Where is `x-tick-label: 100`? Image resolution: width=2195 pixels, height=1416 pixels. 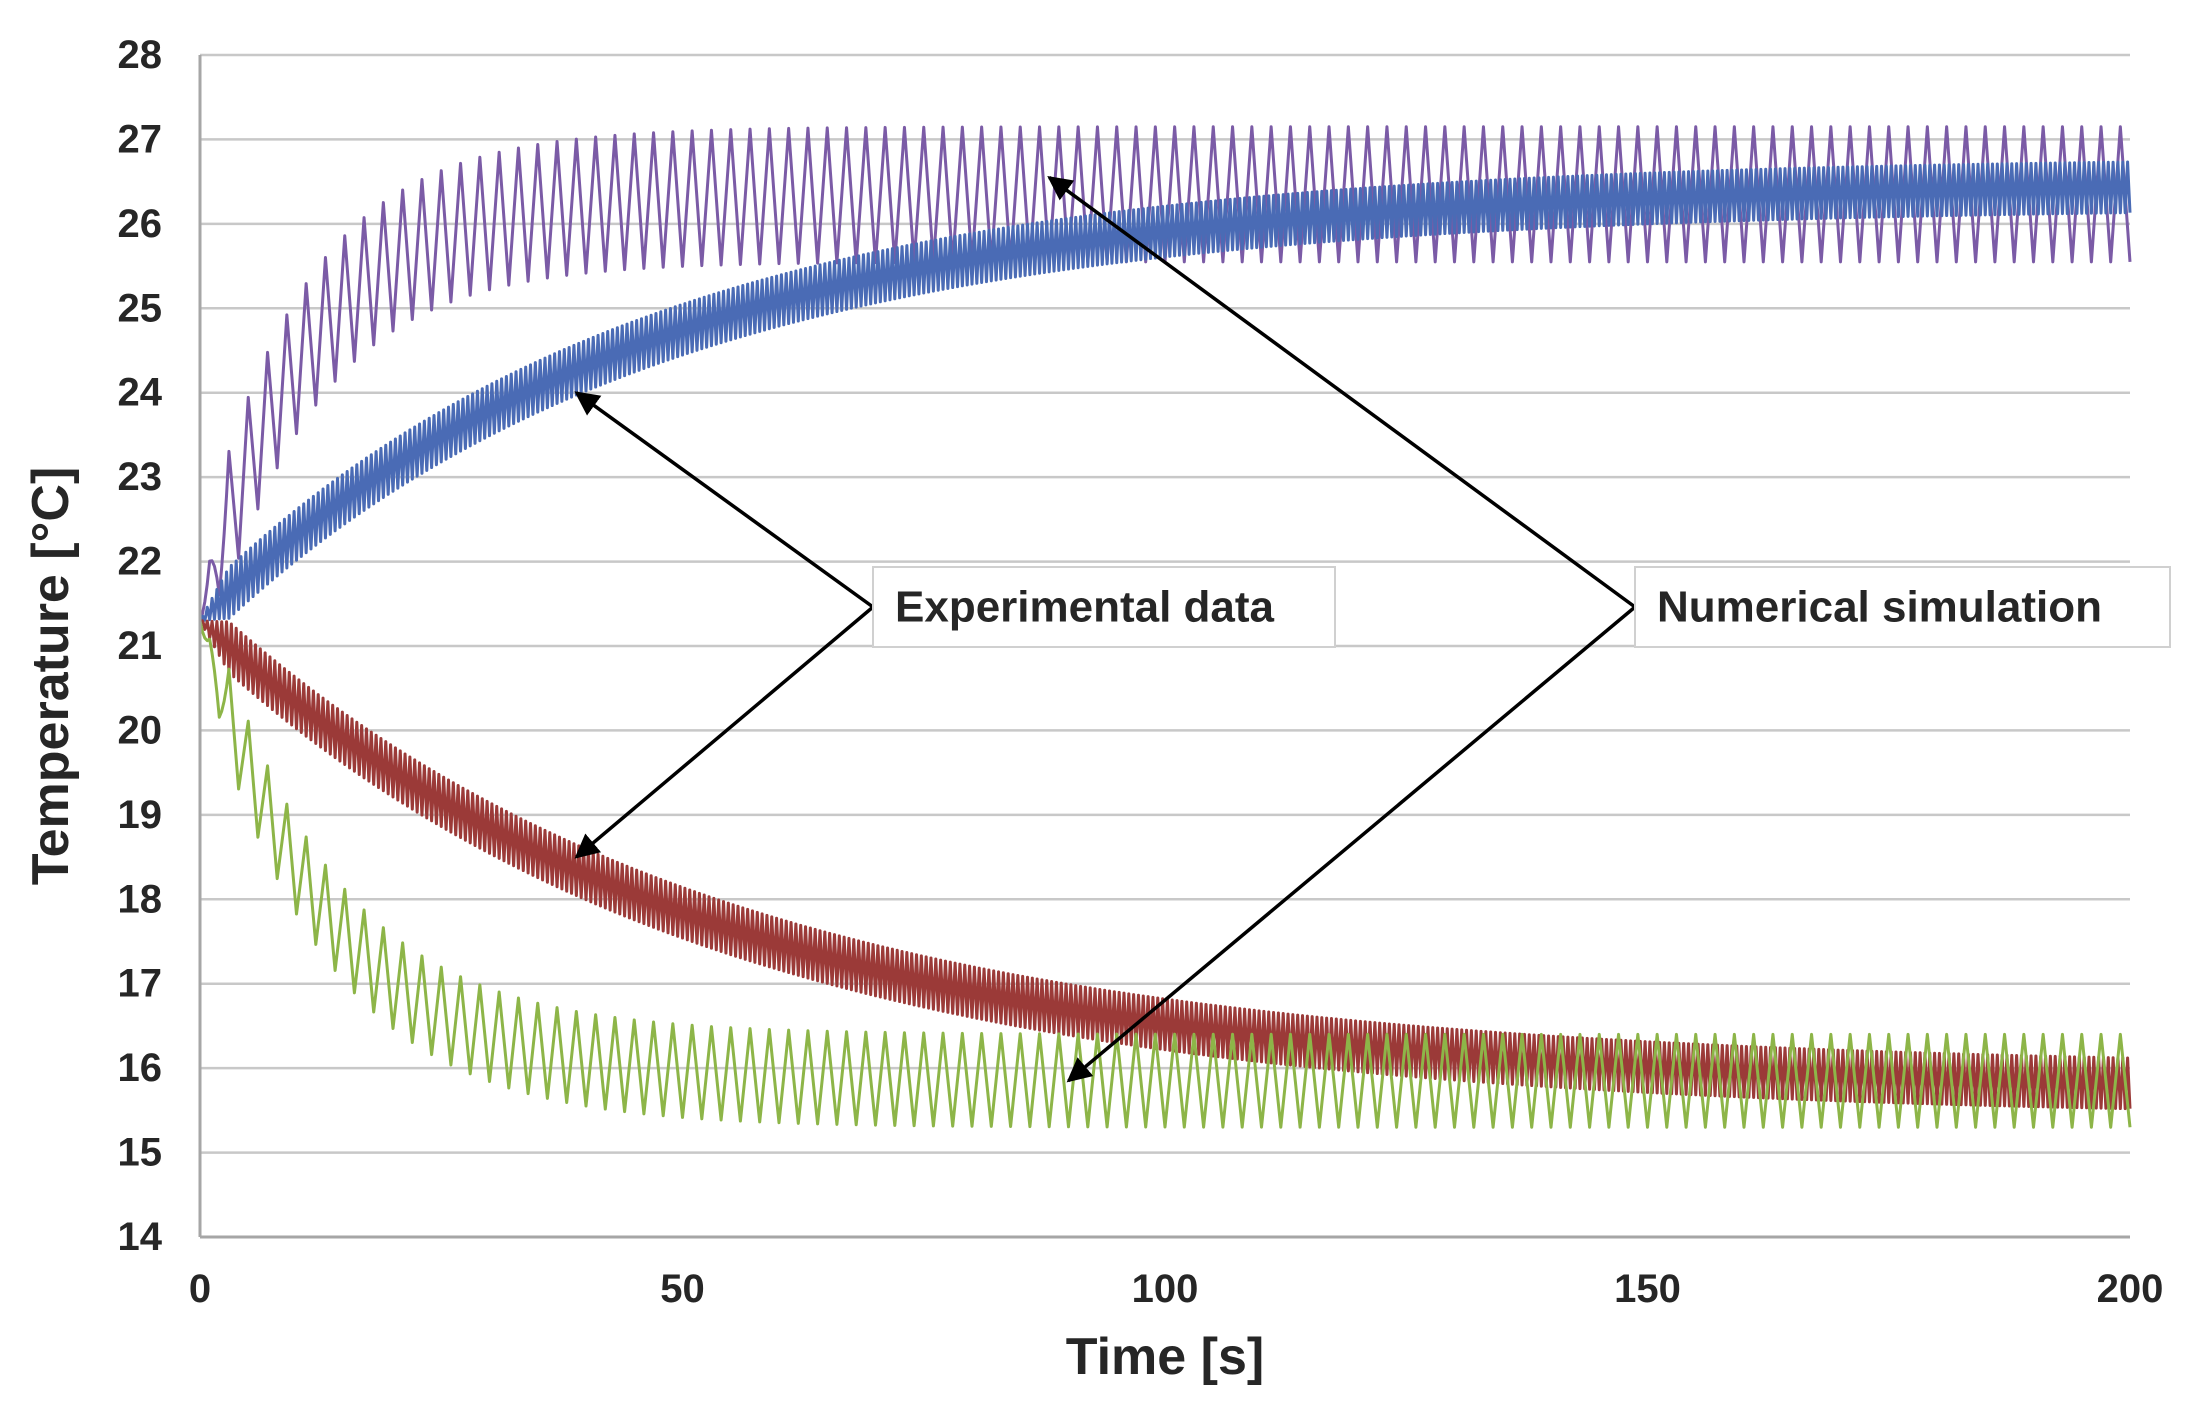
x-tick-label: 100 is located at coordinates (1165, 1289).